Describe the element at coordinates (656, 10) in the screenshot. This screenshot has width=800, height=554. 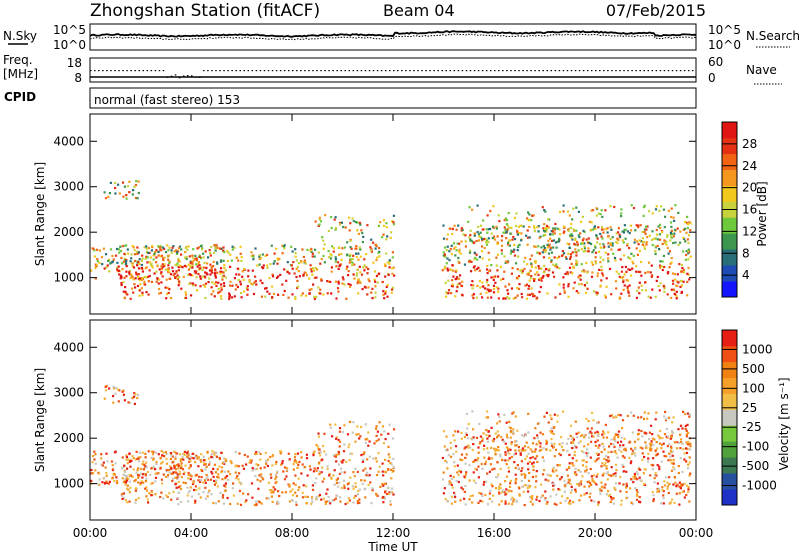
I see `date-label: 07/Feb/2015` at that location.